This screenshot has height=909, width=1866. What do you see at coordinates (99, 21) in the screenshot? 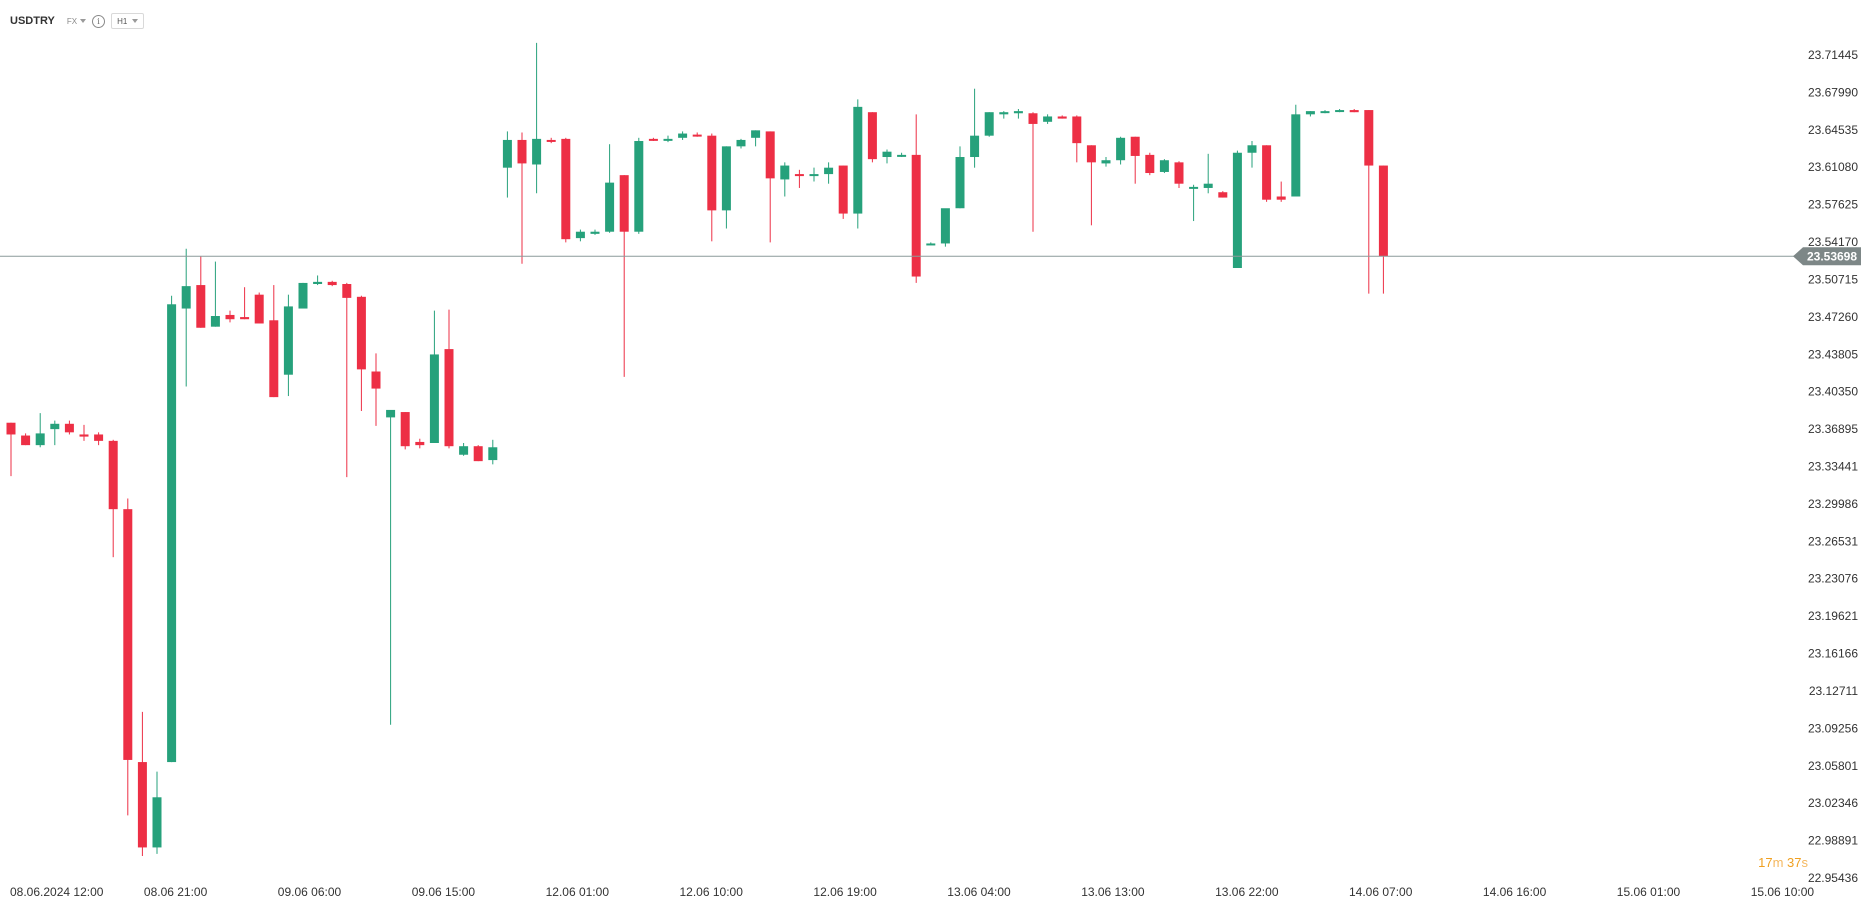
I see `info-icon: i` at bounding box center [99, 21].